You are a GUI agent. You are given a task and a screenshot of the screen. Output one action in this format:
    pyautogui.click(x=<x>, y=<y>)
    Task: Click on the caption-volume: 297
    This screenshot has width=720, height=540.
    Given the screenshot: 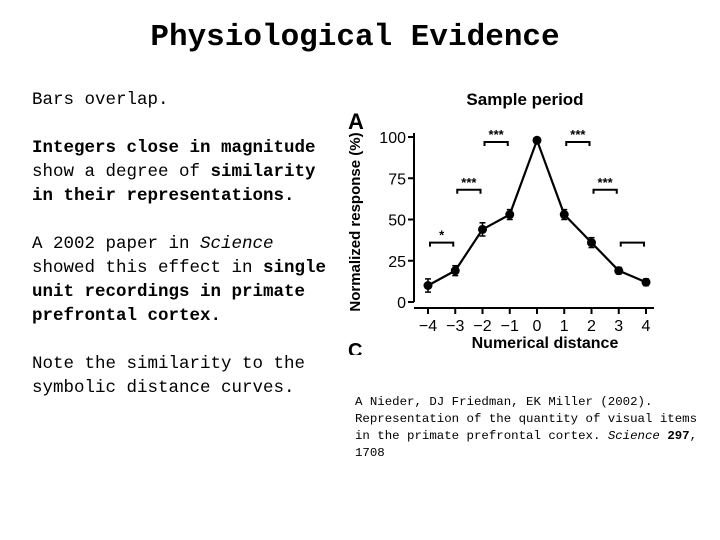 What is the action you would take?
    pyautogui.click(x=678, y=436)
    